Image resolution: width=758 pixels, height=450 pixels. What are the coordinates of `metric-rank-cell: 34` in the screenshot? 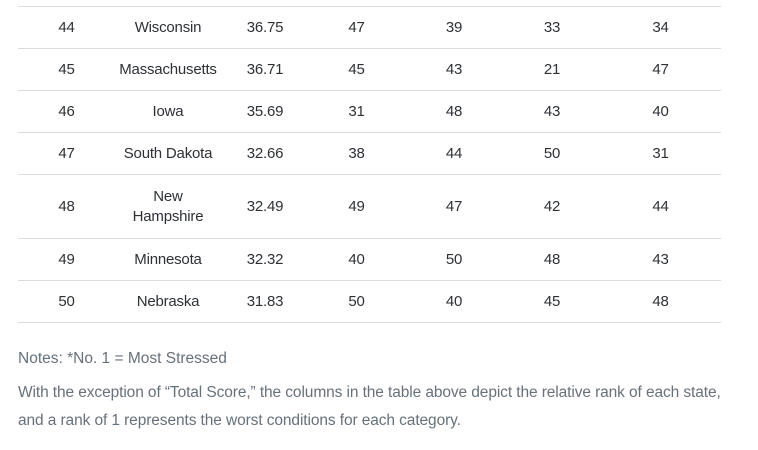 It's located at (660, 27).